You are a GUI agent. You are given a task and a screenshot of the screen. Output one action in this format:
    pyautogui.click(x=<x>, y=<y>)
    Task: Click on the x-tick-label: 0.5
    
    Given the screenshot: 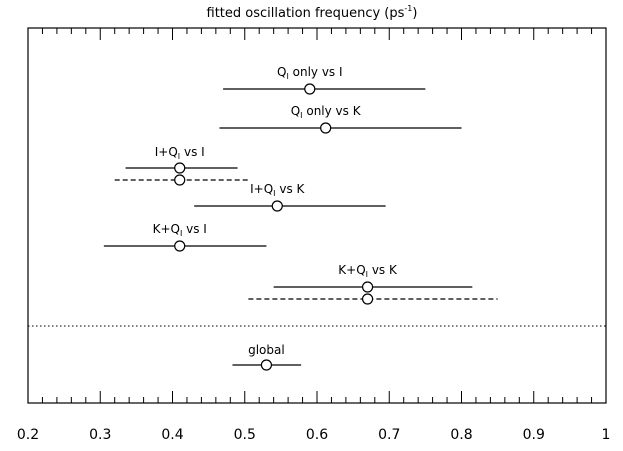 What is the action you would take?
    pyautogui.click(x=245, y=435)
    